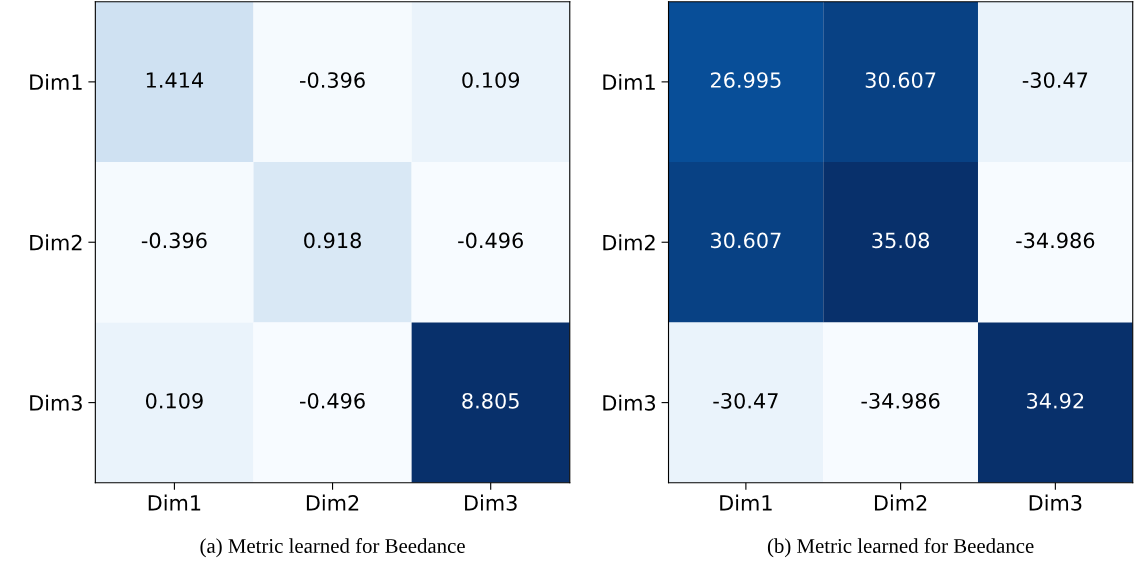 This screenshot has height=564, width=1135. I want to click on data-label: 35.08, so click(901, 240).